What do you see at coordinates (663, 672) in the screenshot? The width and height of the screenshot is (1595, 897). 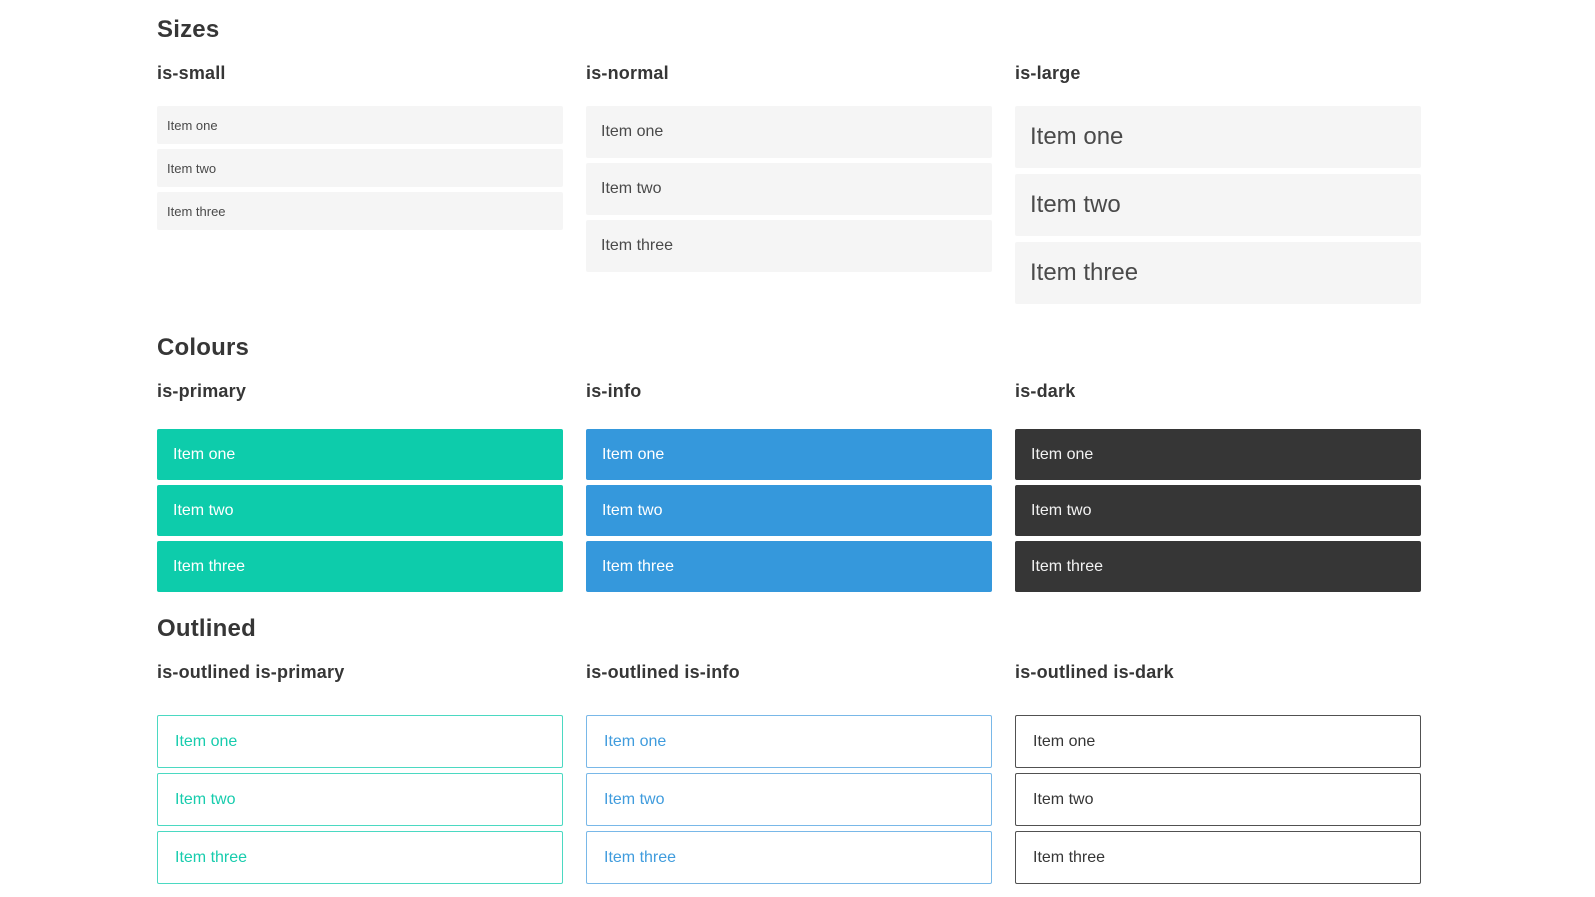 I see `variant-label: is-outlined is-info` at bounding box center [663, 672].